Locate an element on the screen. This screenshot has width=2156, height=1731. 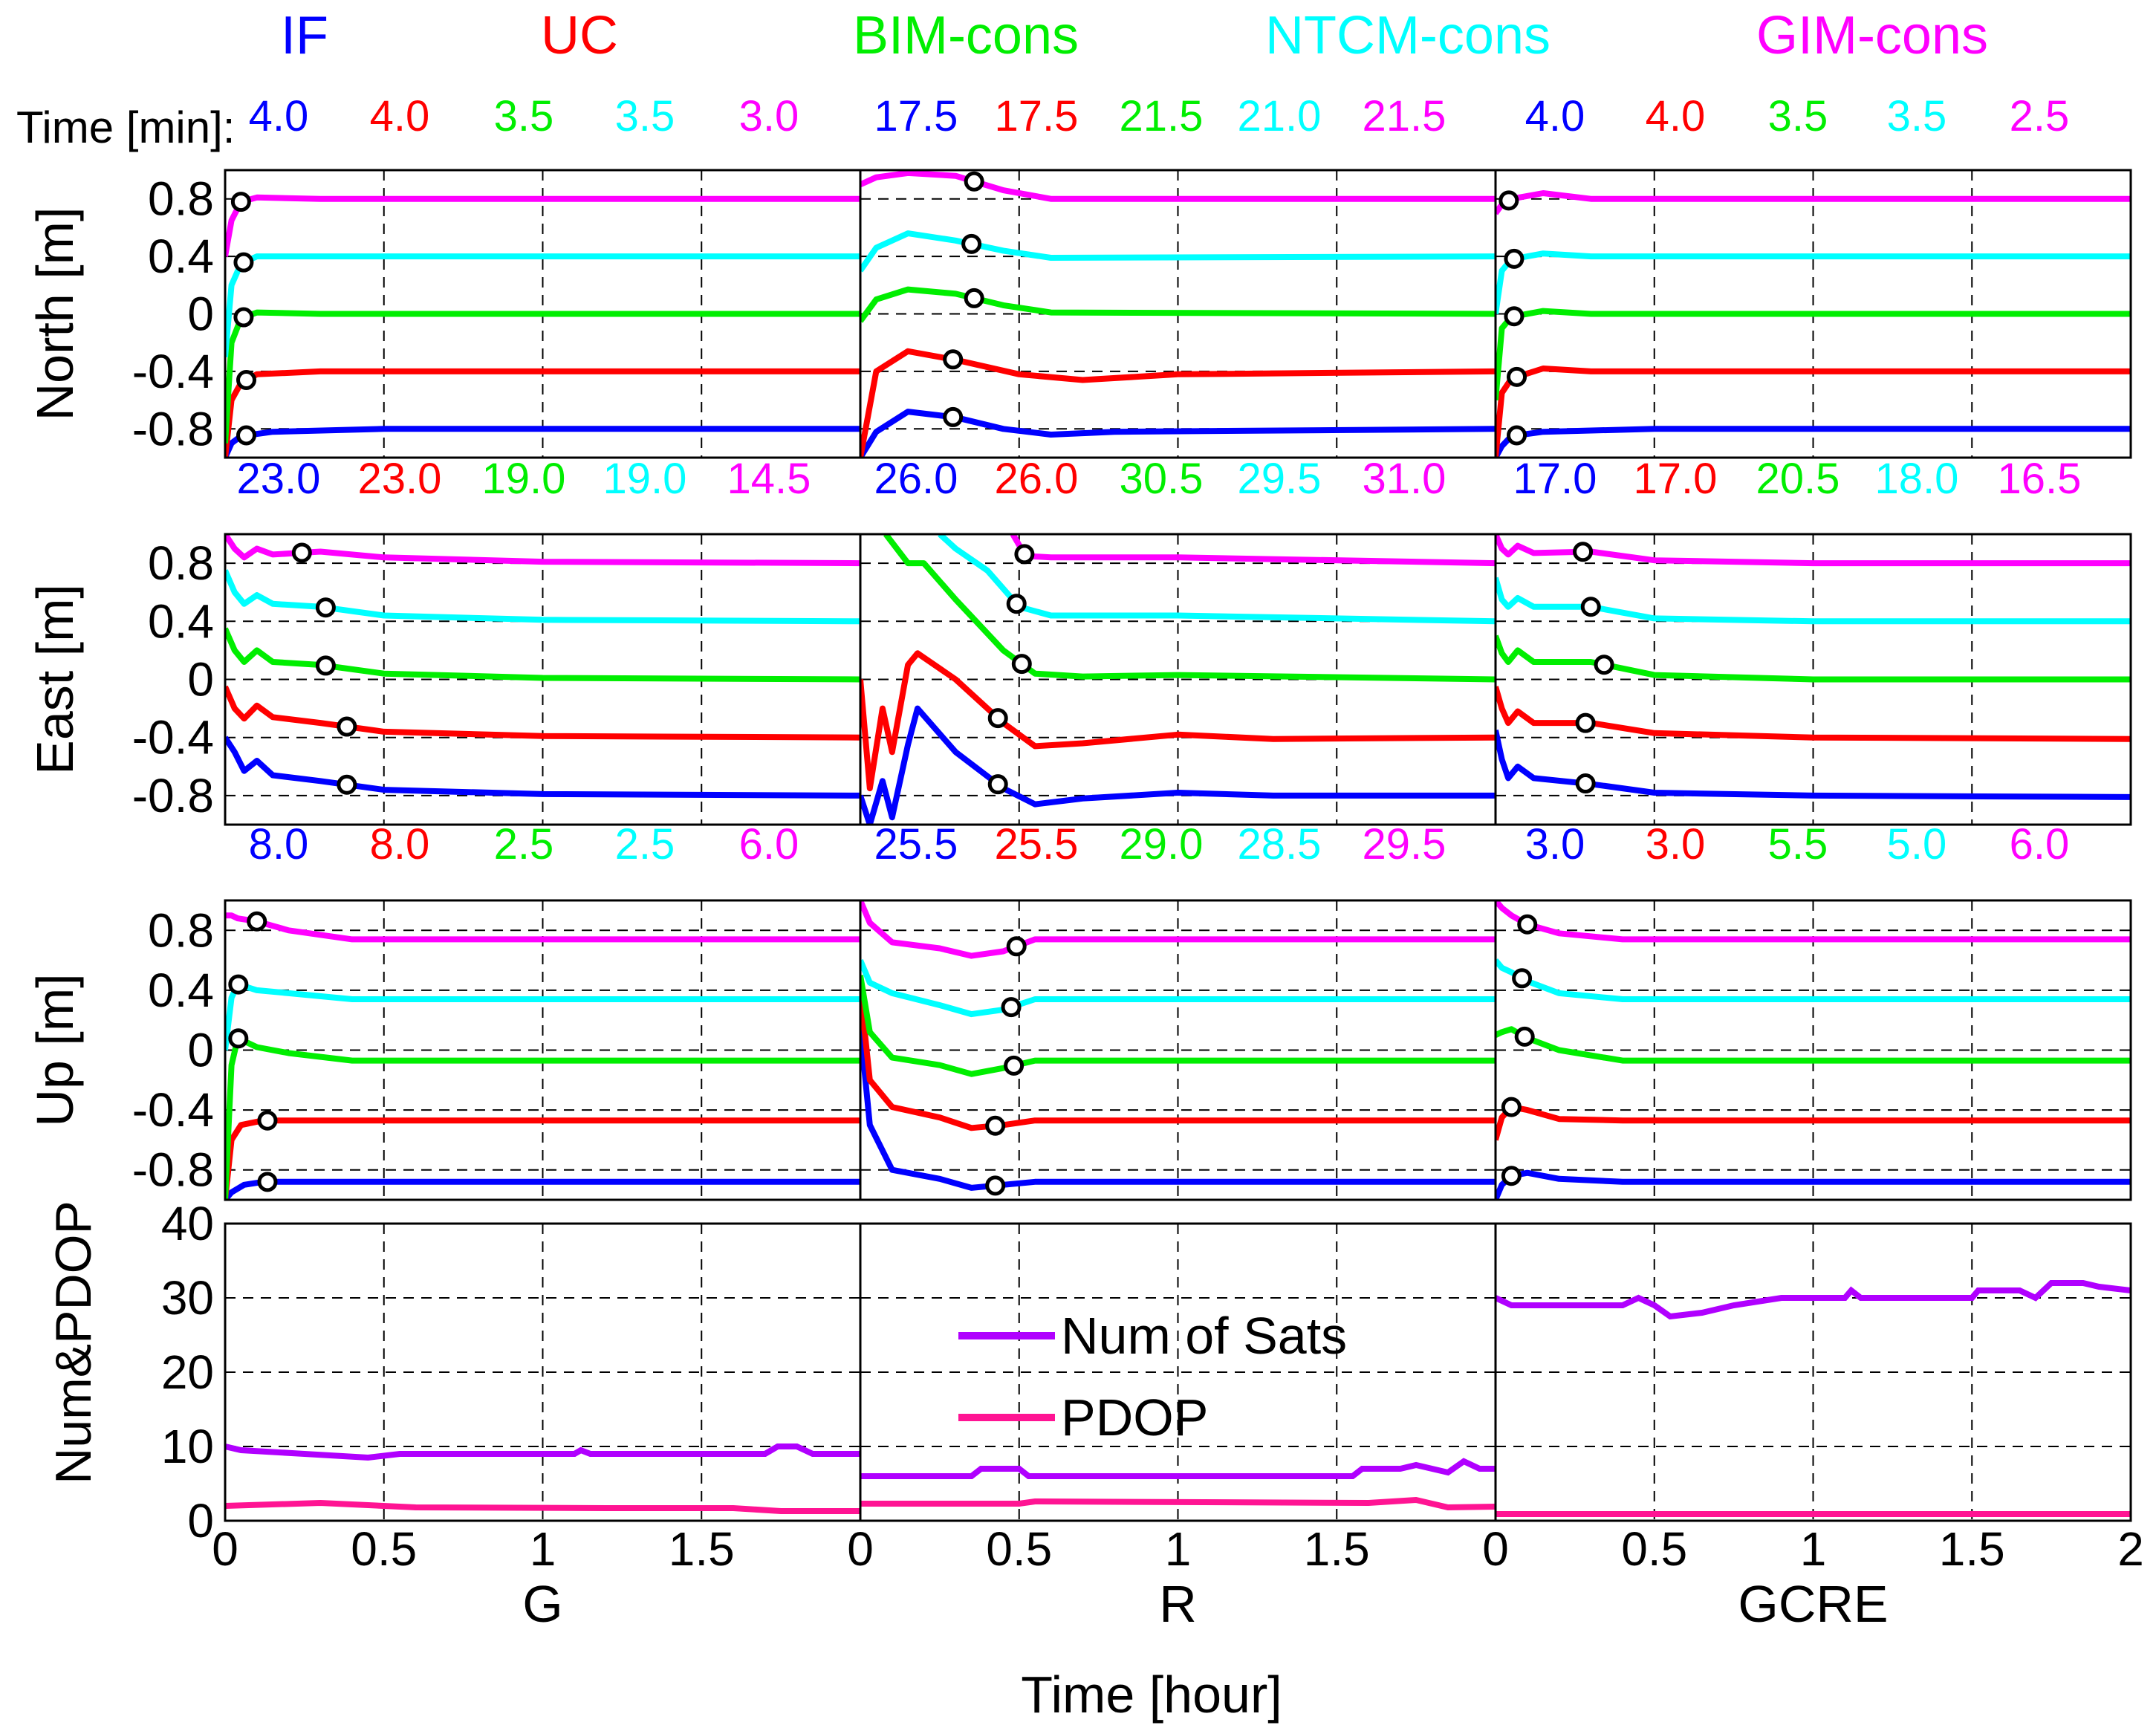
conv-time-label: 4.0 is located at coordinates (1555, 116).